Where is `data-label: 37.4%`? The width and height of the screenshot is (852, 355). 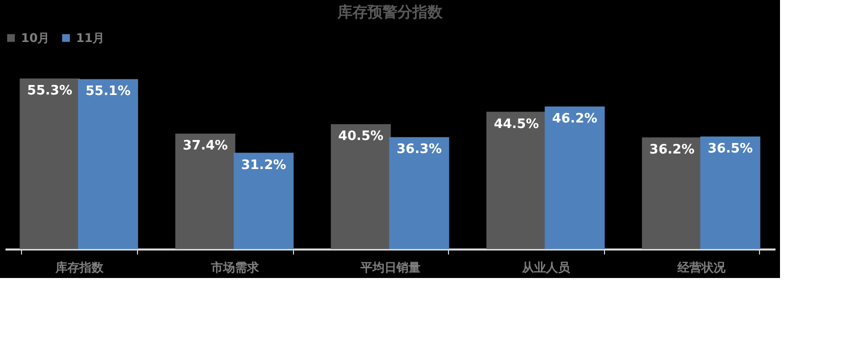 data-label: 37.4% is located at coordinates (205, 146).